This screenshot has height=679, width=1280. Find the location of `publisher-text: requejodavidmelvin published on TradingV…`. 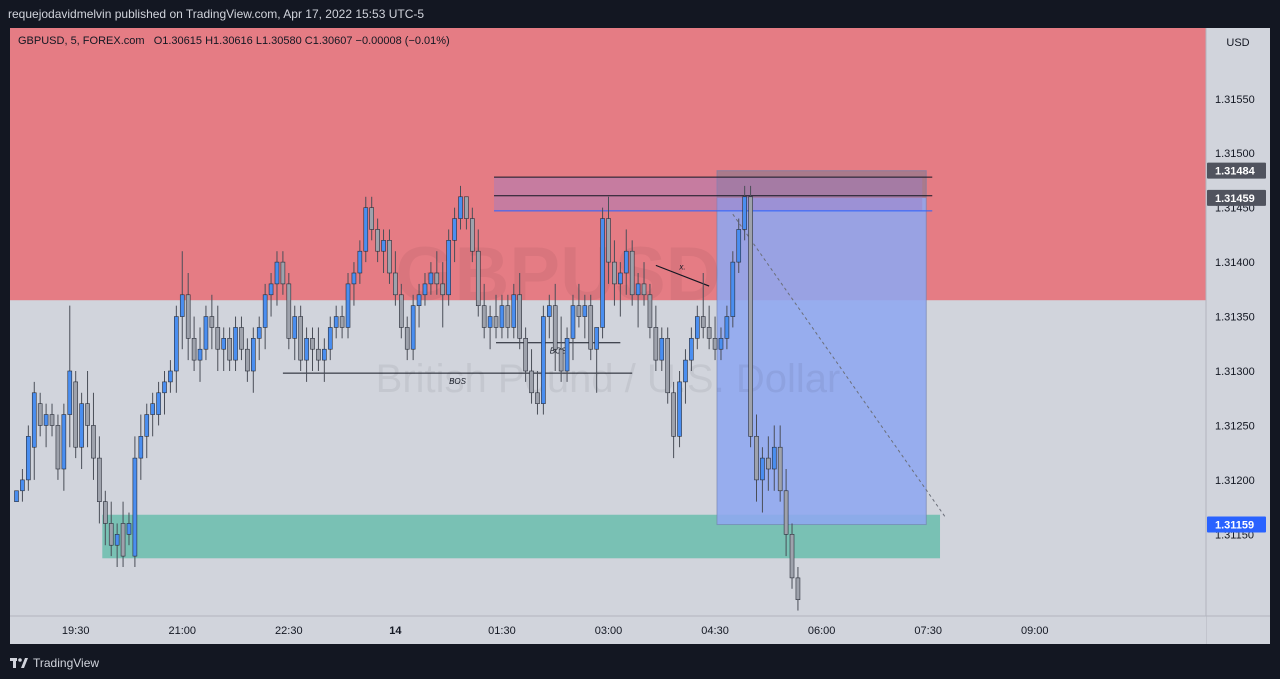

publisher-text: requejodavidmelvin published on TradingV… is located at coordinates (216, 14).